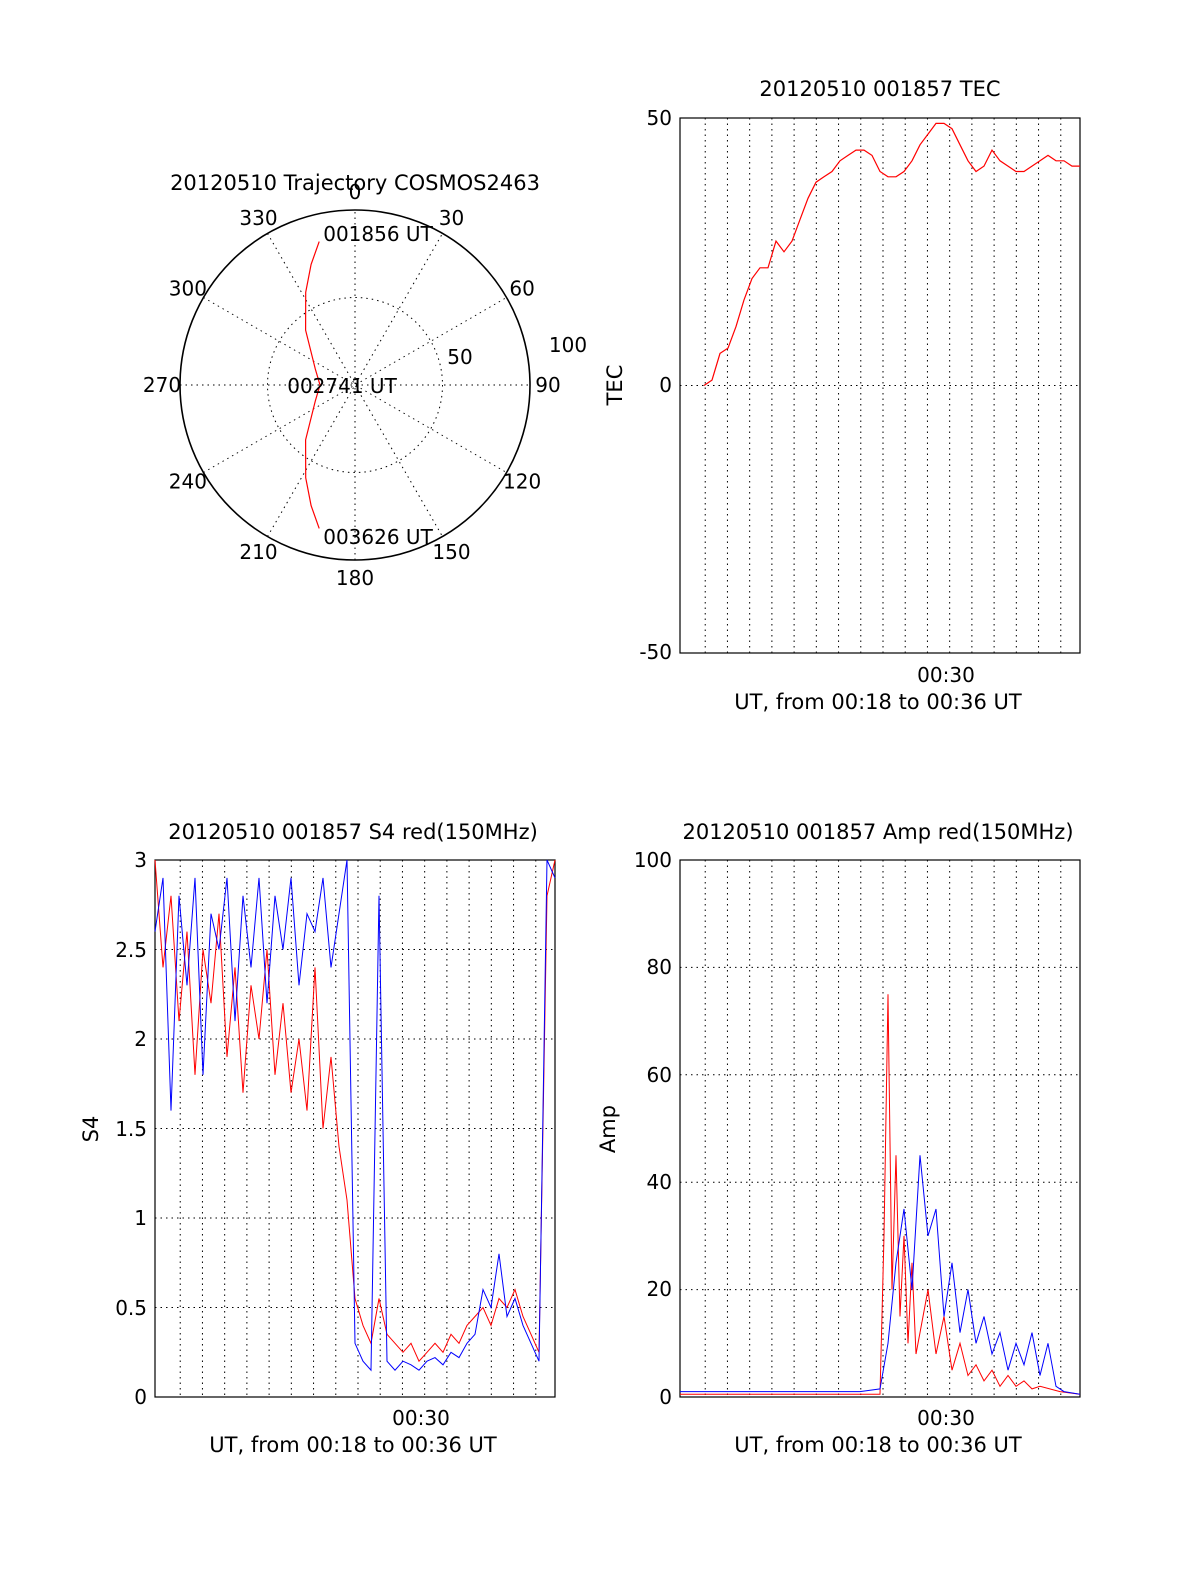 This screenshot has height=1575, width=1200. Describe the element at coordinates (140, 1218) in the screenshot. I see `s4-ytick-1: 1` at that location.